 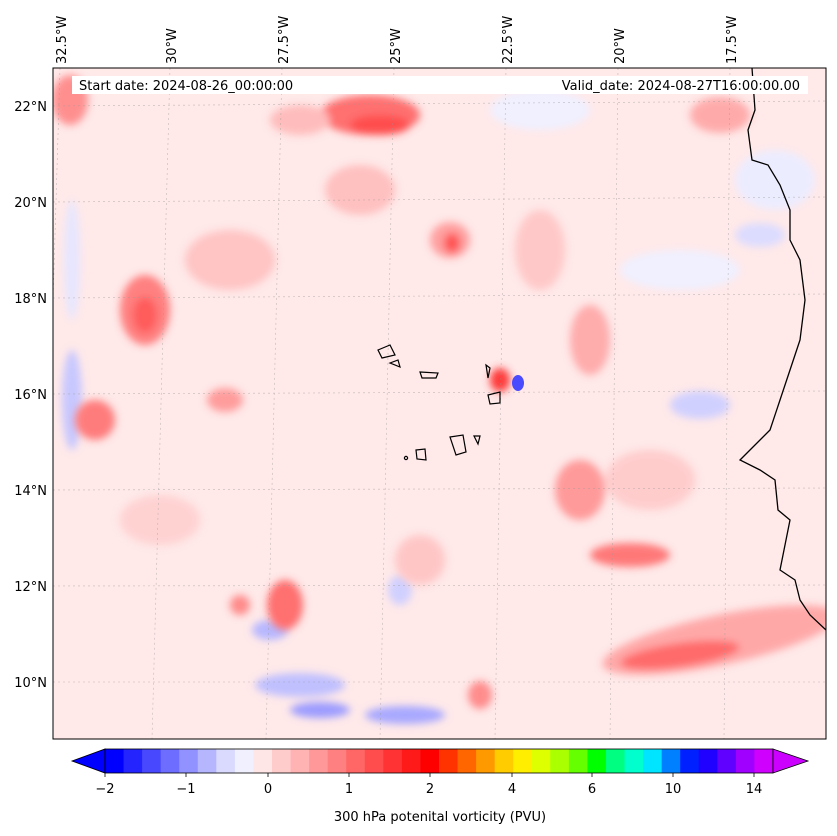 I want to click on colorbar-tick-label: −1, so click(x=185, y=789).